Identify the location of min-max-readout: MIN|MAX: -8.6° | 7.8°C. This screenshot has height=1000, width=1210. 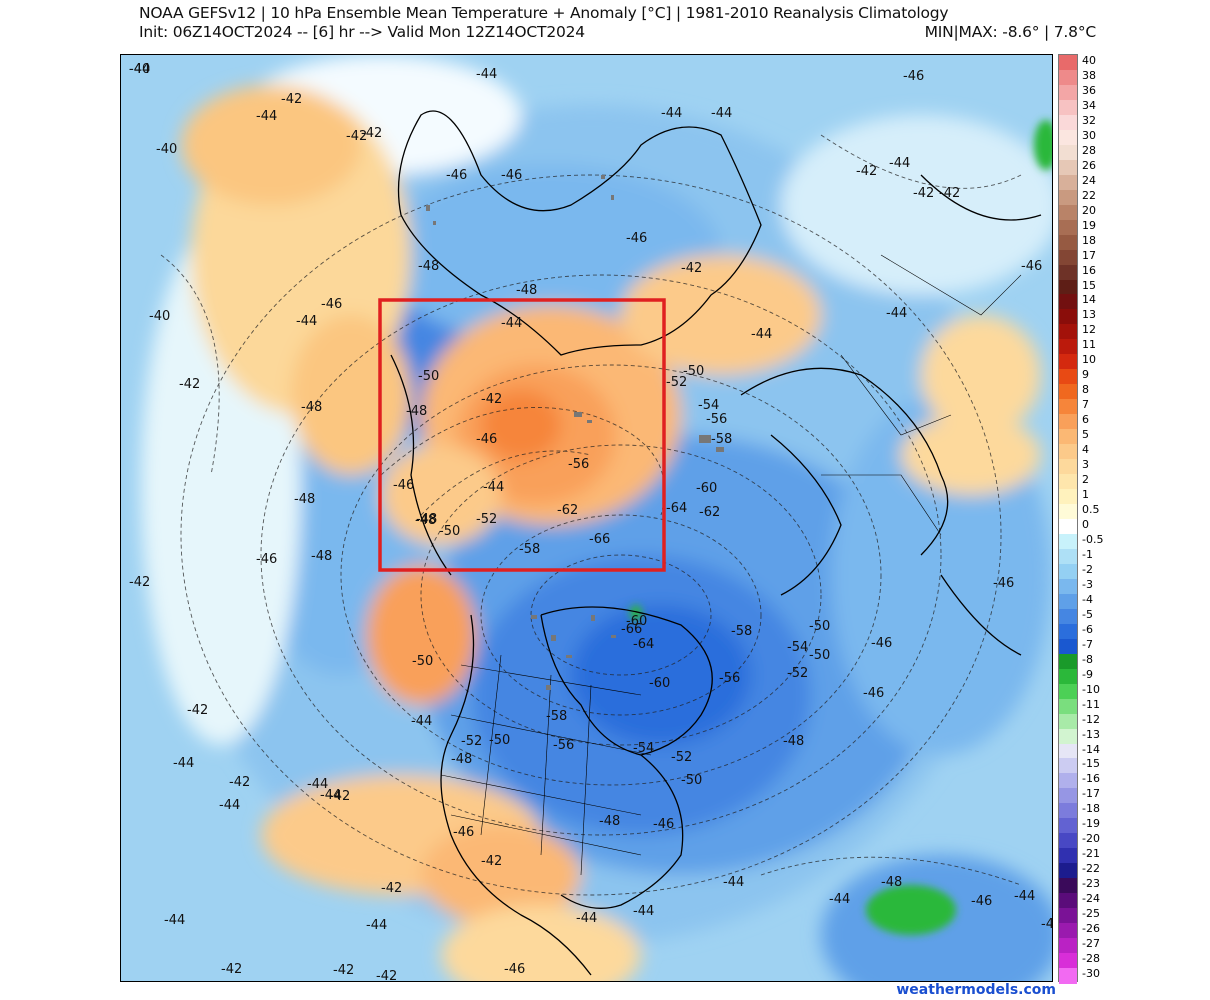
(1010, 32).